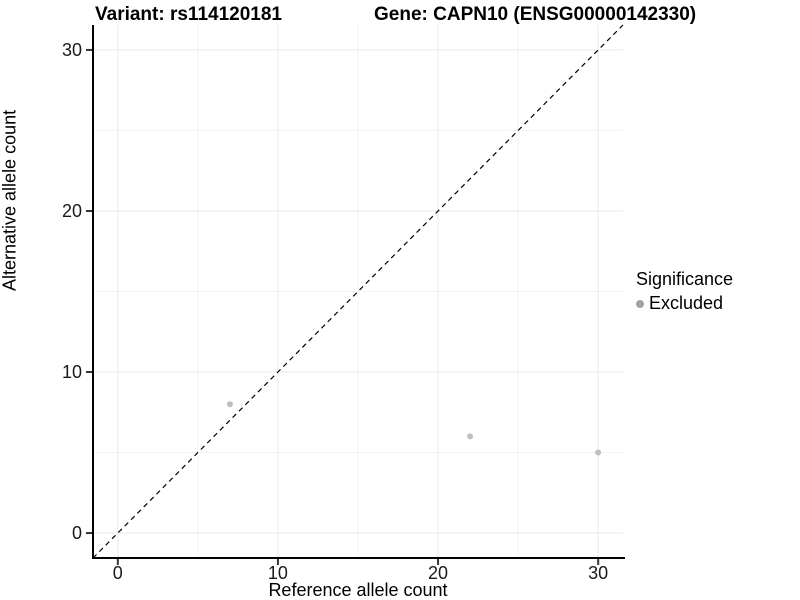 This screenshot has height=600, width=800. What do you see at coordinates (640, 303) in the screenshot?
I see `legend-key-dot-icon` at bounding box center [640, 303].